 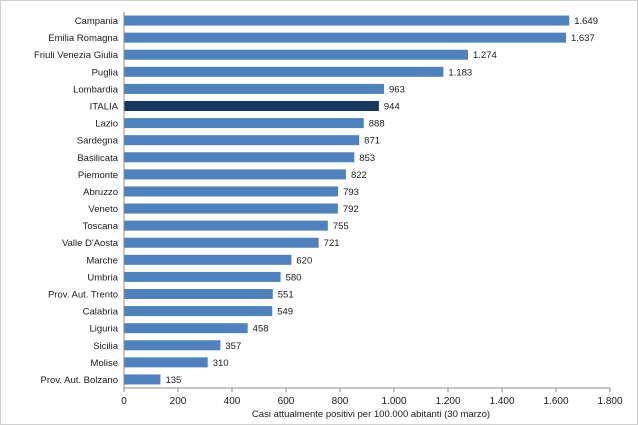 What do you see at coordinates (142, 379) in the screenshot?
I see `bar-prov-aut-bolzano` at bounding box center [142, 379].